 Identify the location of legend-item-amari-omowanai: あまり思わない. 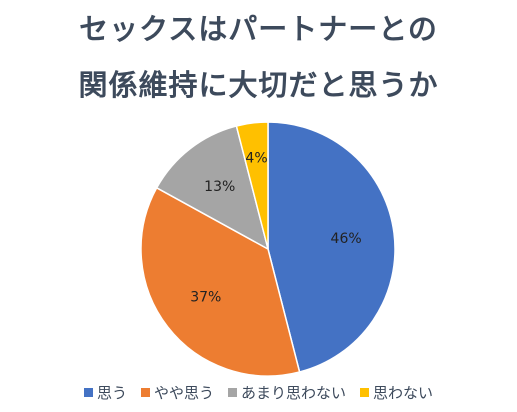
(287, 392).